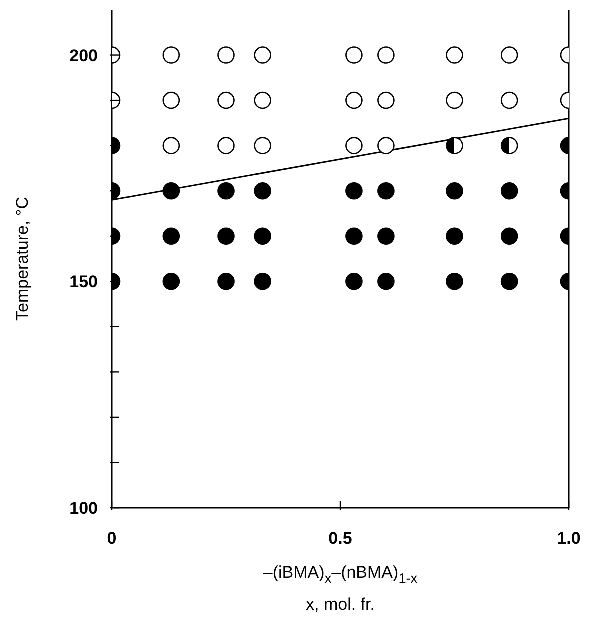 This screenshot has height=634, width=590. I want to click on y-axis-title: Temperature, °C, so click(22, 259).